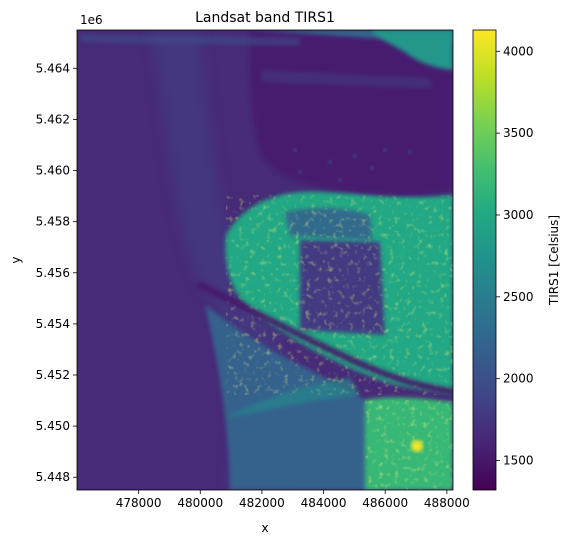 The image size is (572, 545). I want to click on x-axis-label: x, so click(264, 528).